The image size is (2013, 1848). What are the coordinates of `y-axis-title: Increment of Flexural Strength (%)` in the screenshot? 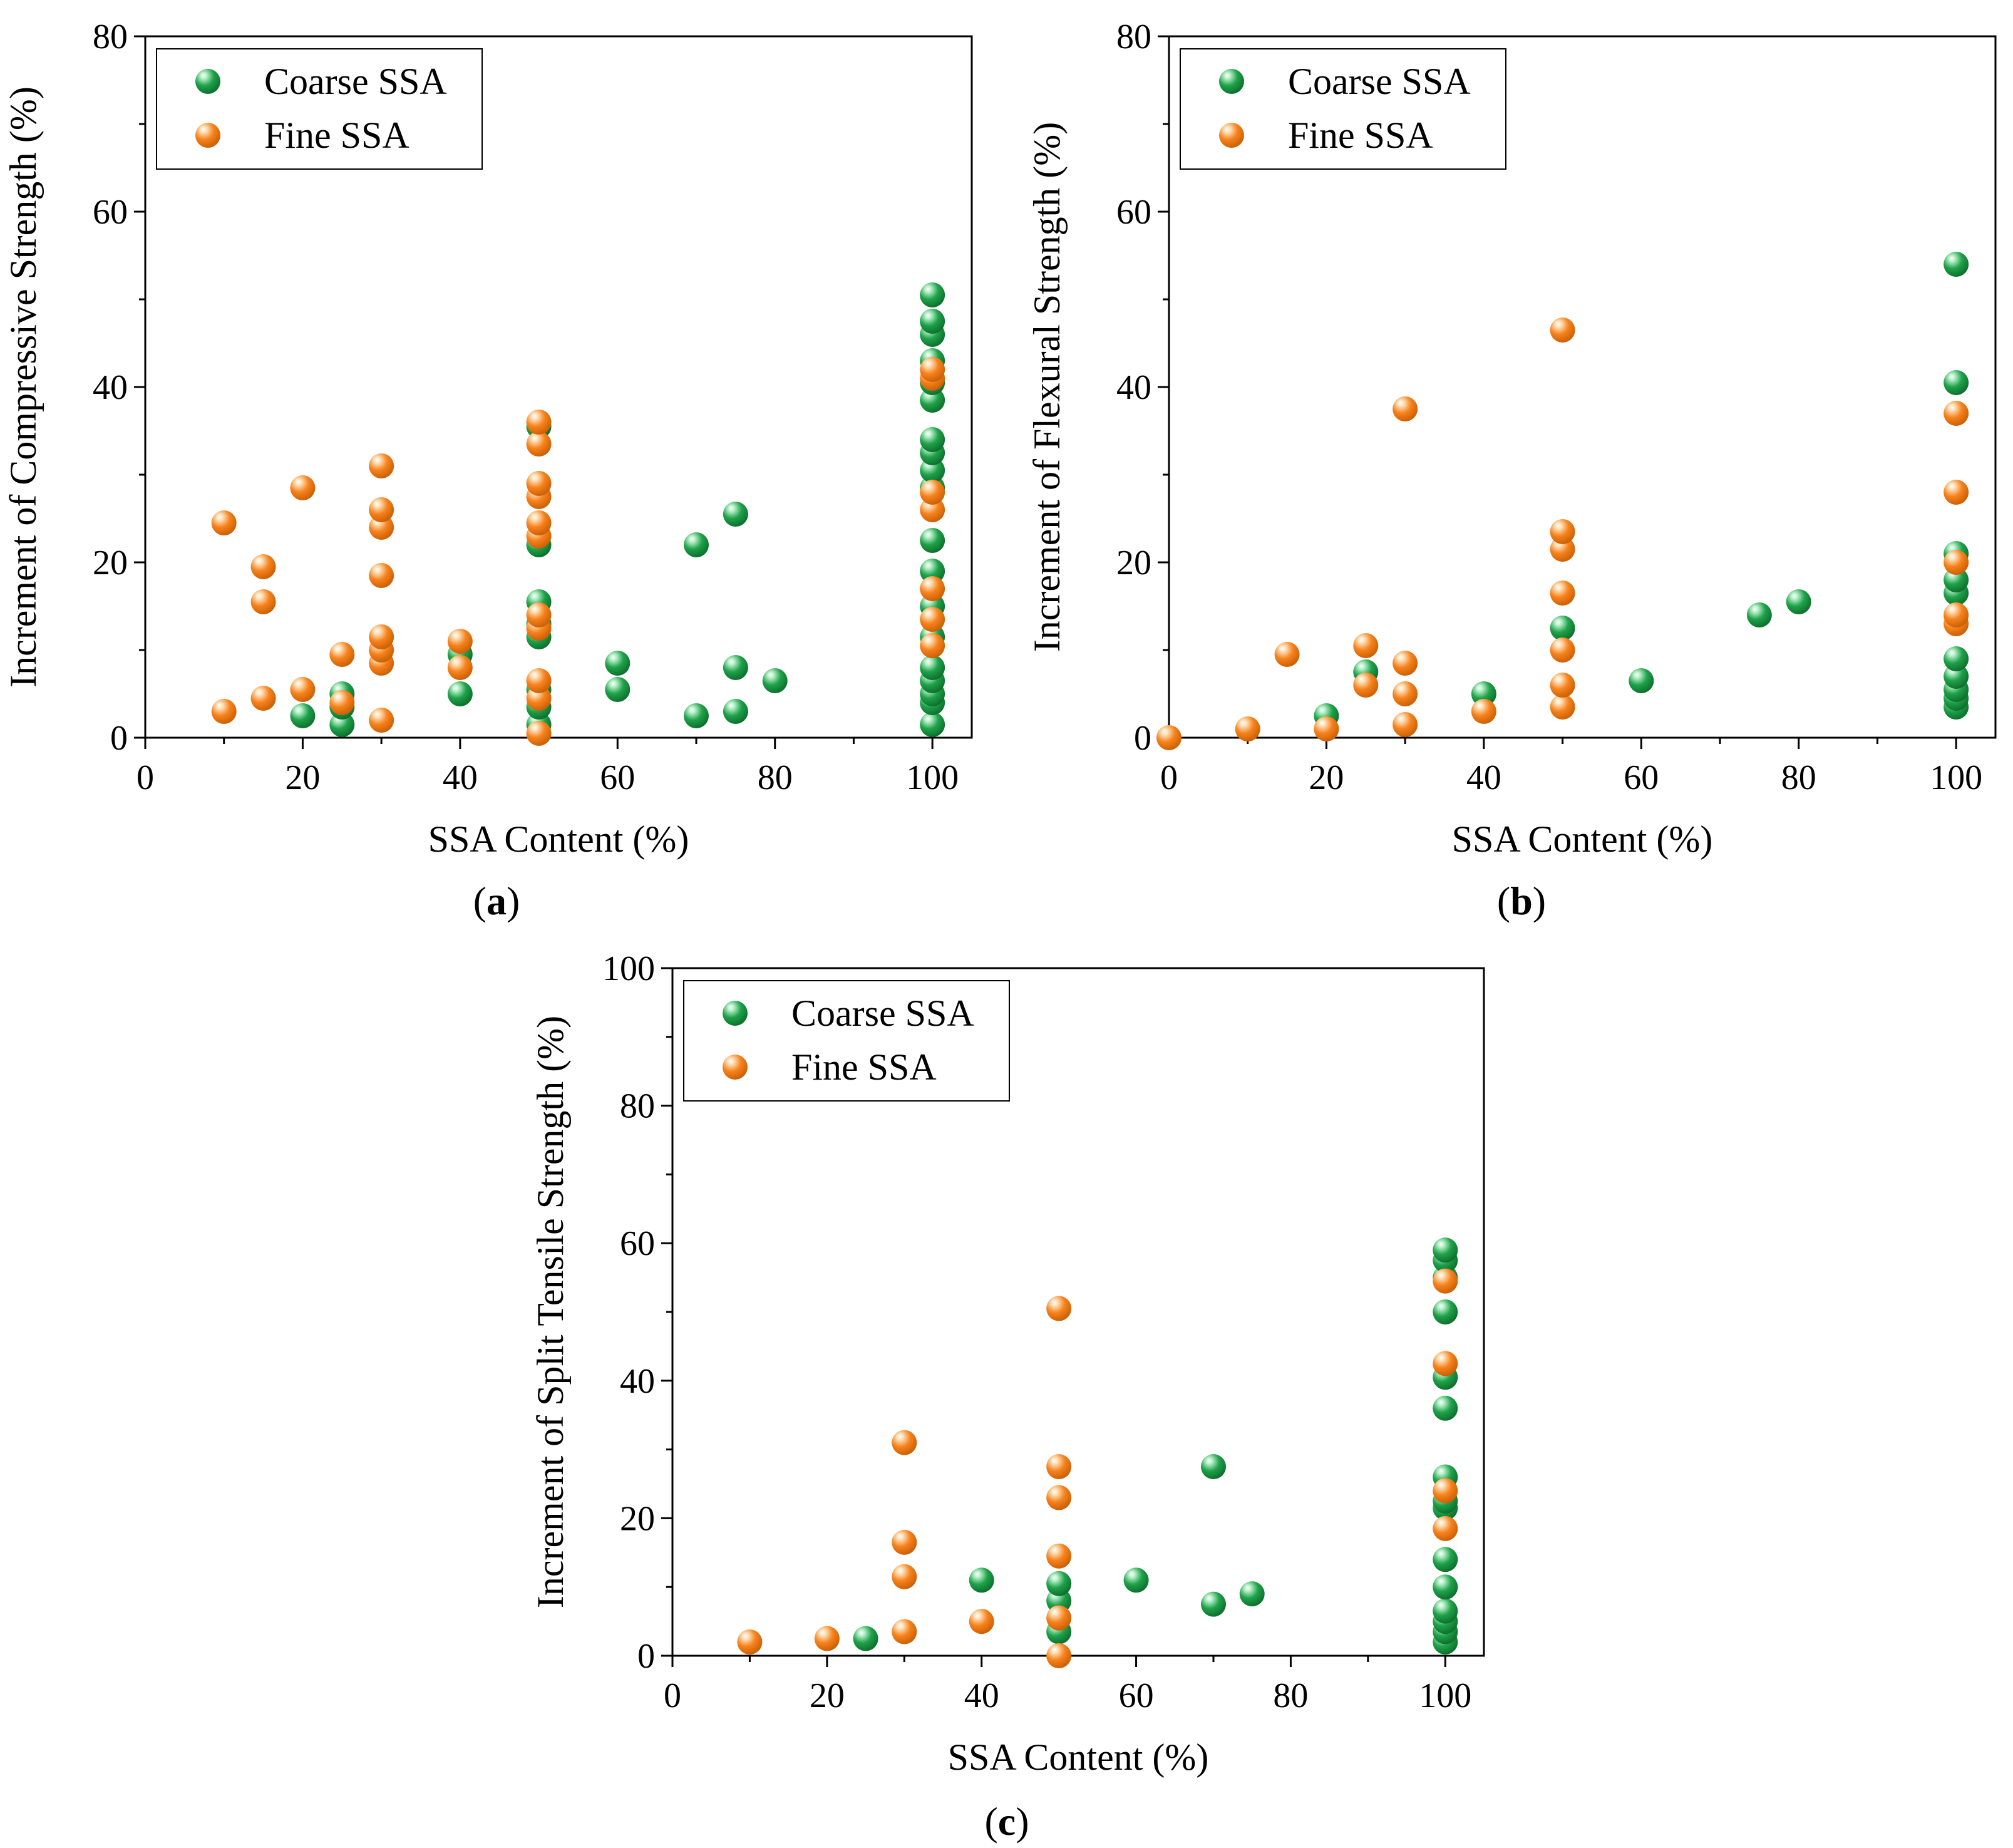 It's located at (1047, 387).